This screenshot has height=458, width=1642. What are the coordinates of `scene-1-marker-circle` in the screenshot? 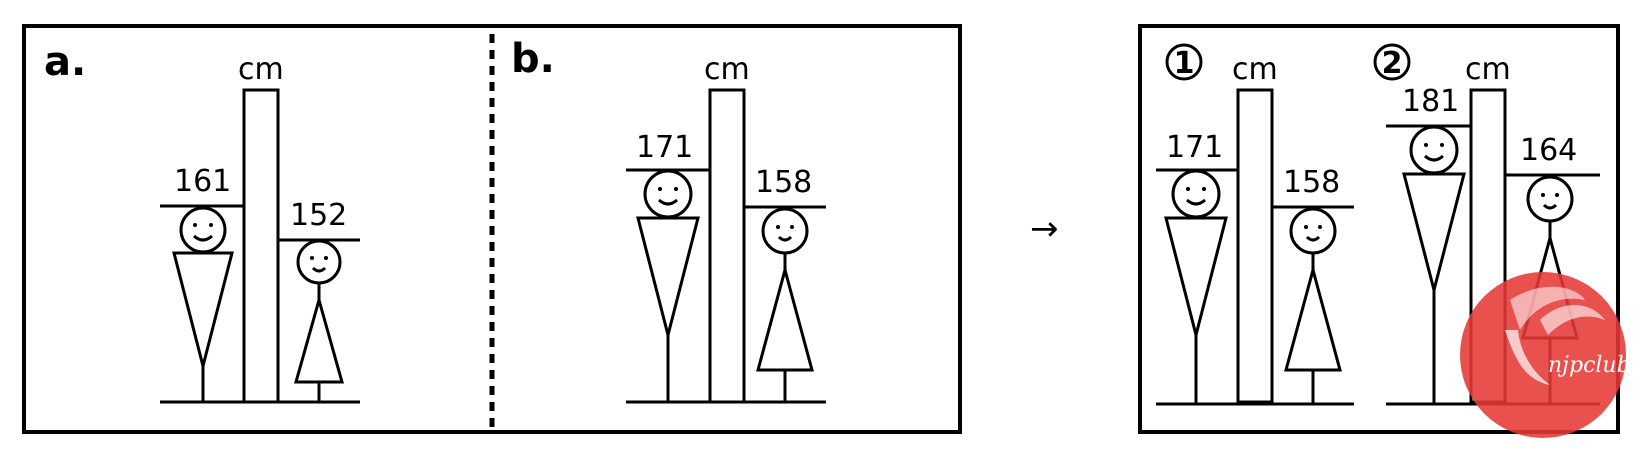 It's located at (1184, 62).